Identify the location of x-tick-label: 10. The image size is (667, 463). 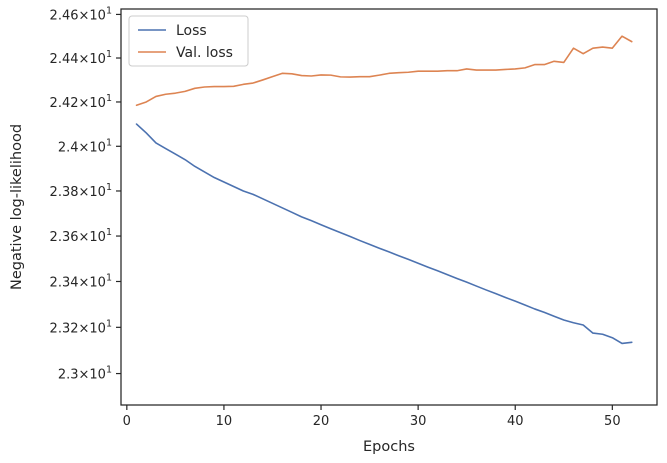
(224, 421).